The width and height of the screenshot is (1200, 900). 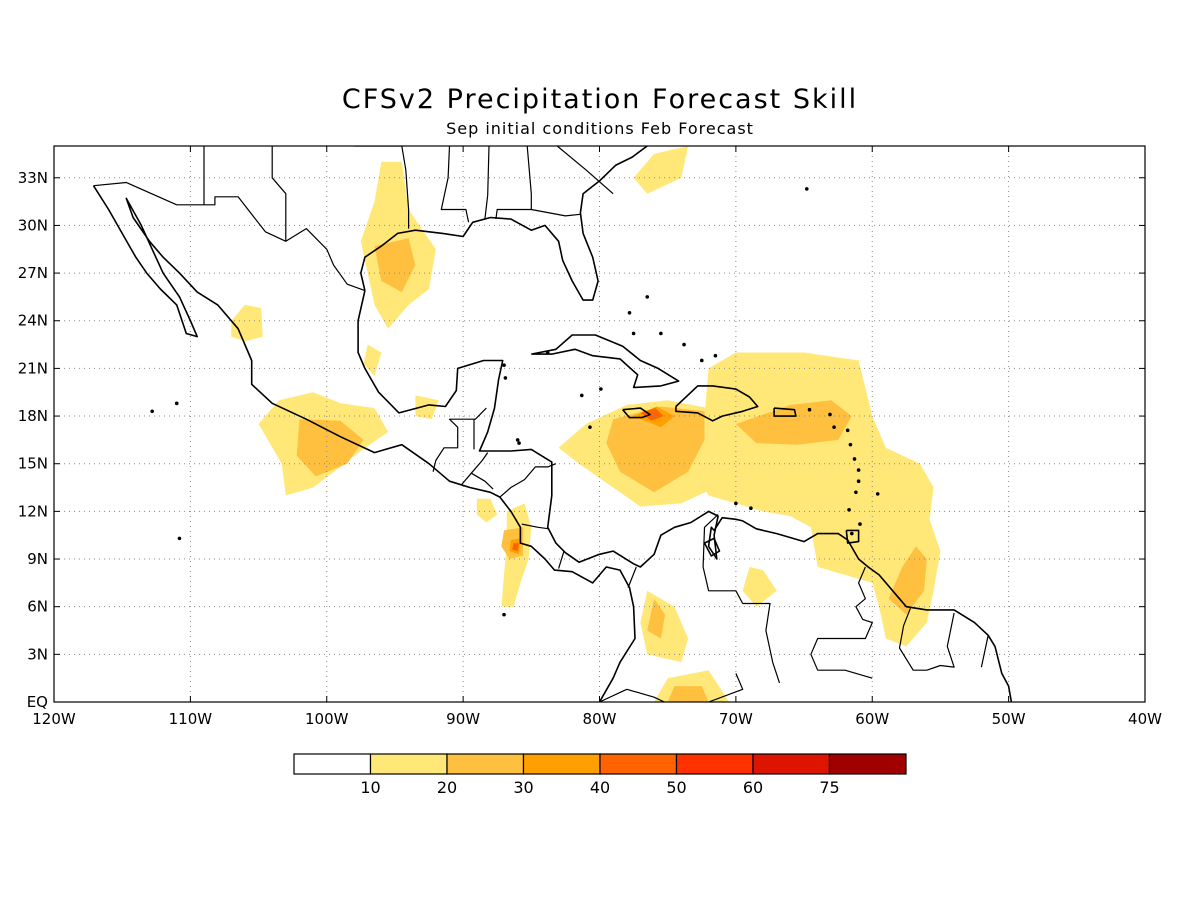 What do you see at coordinates (327, 719) in the screenshot?
I see `x-tick-label: 100W` at bounding box center [327, 719].